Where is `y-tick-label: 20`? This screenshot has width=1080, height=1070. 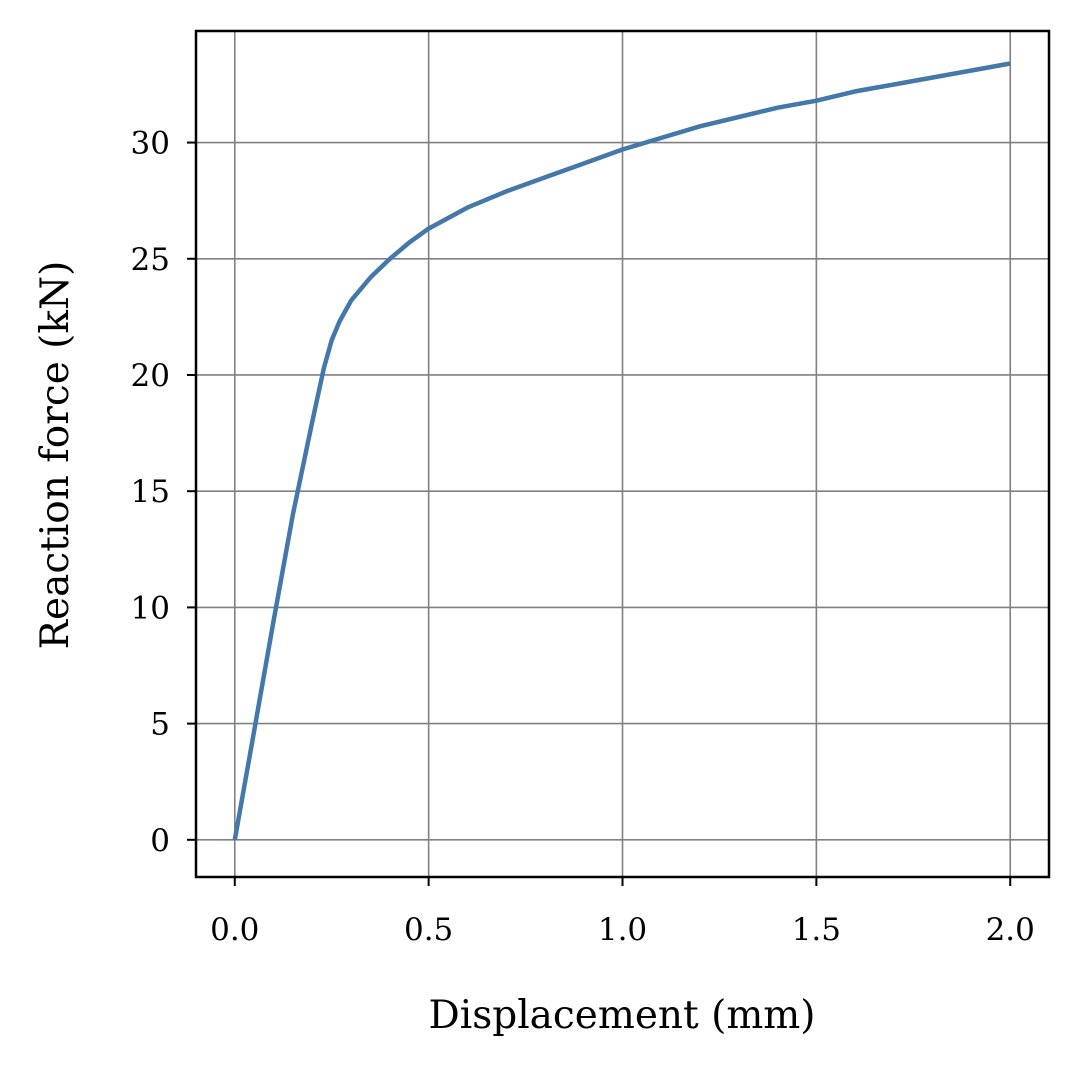
y-tick-label: 20 is located at coordinates (150, 376).